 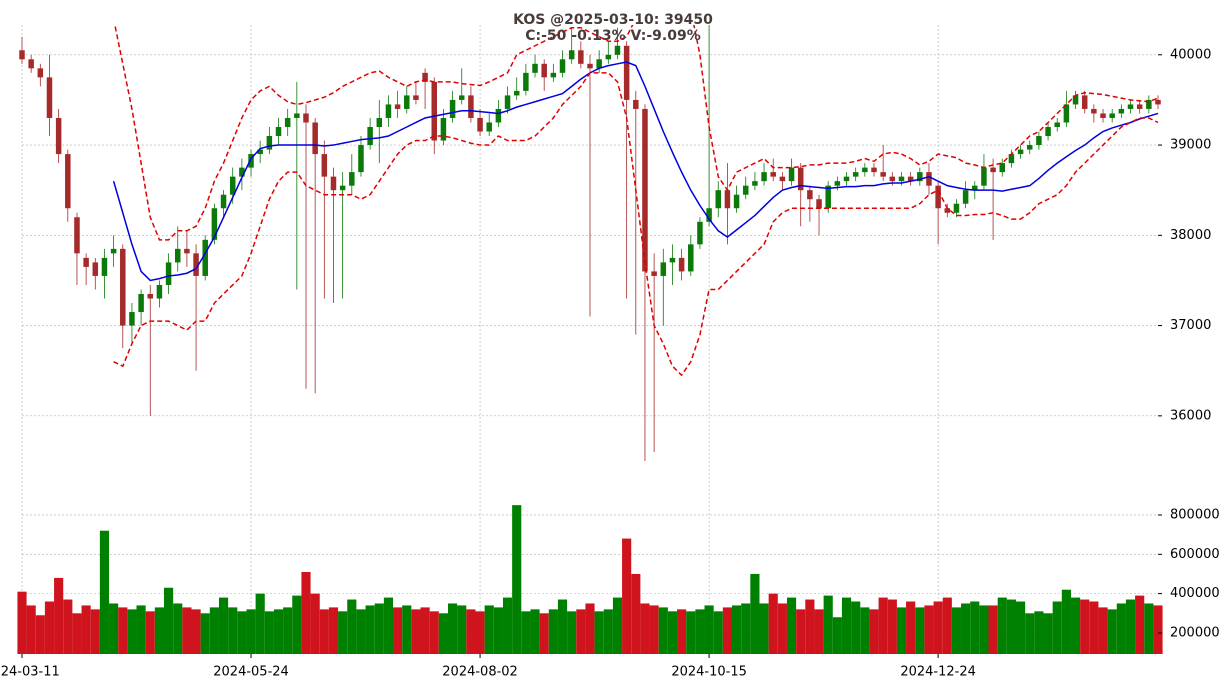 What do you see at coordinates (613, 20) in the screenshot?
I see `chart-title: KOS @2025-03-10: 39450` at bounding box center [613, 20].